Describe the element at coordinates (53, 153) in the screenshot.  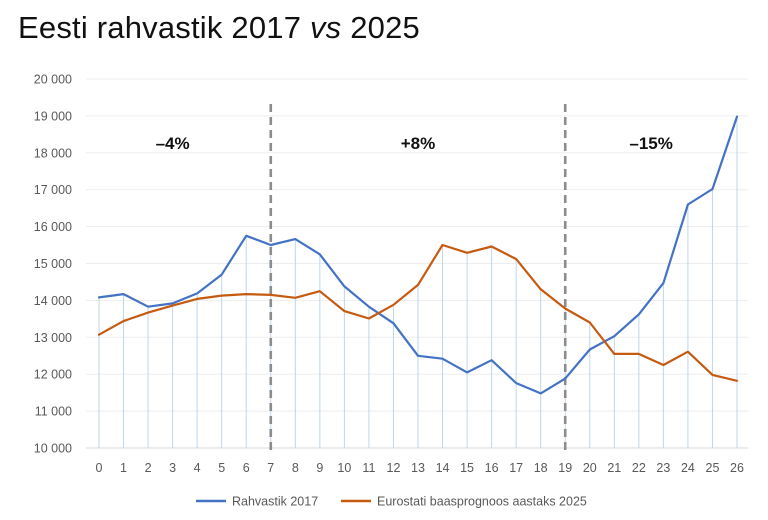
I see `y-tick-label: 18 000` at that location.